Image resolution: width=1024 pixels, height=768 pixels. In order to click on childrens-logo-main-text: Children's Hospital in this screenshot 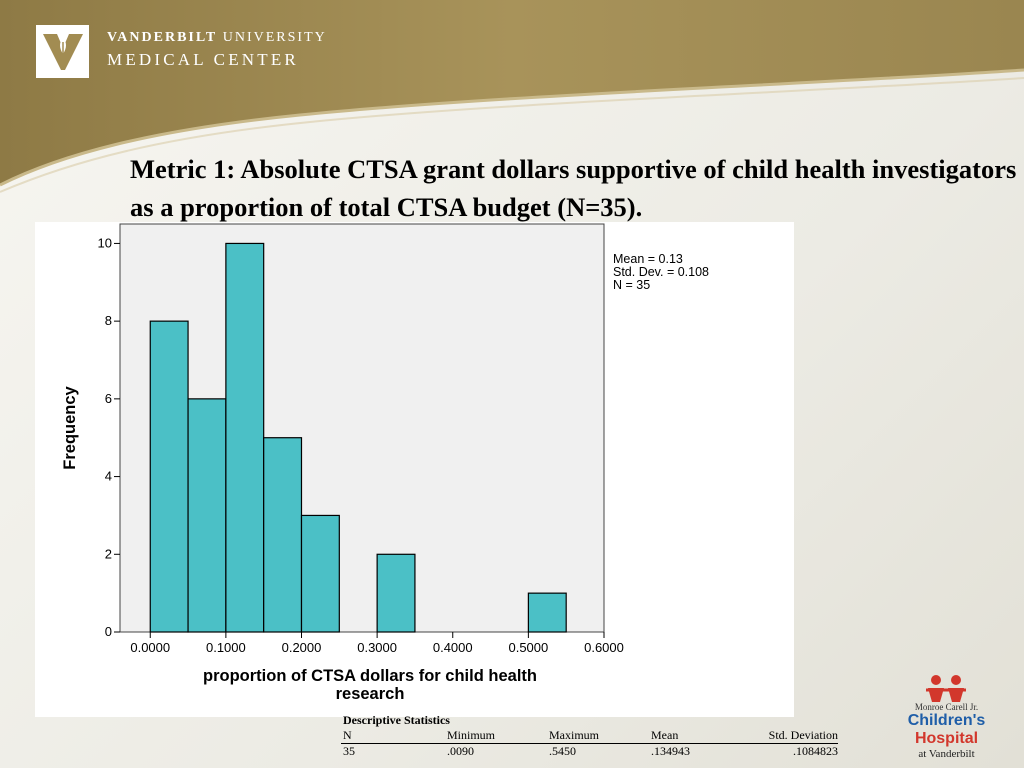, I will do `click(946, 730)`.